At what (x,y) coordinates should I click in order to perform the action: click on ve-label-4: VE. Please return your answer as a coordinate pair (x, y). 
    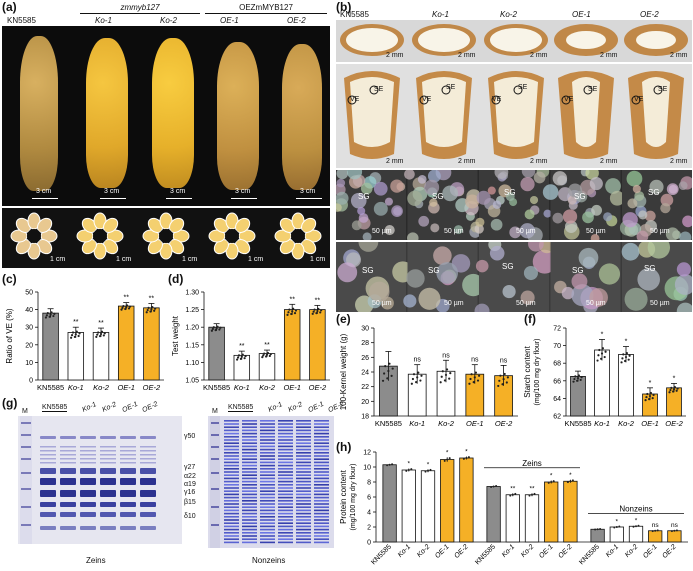
    Looking at the image, I should click on (569, 99).